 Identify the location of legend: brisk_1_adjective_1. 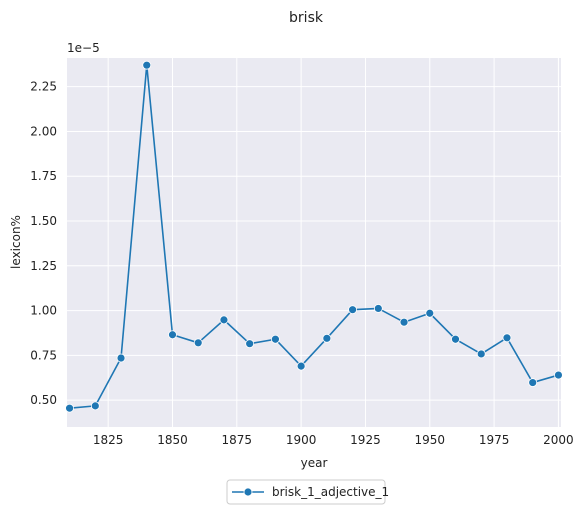
(307, 492).